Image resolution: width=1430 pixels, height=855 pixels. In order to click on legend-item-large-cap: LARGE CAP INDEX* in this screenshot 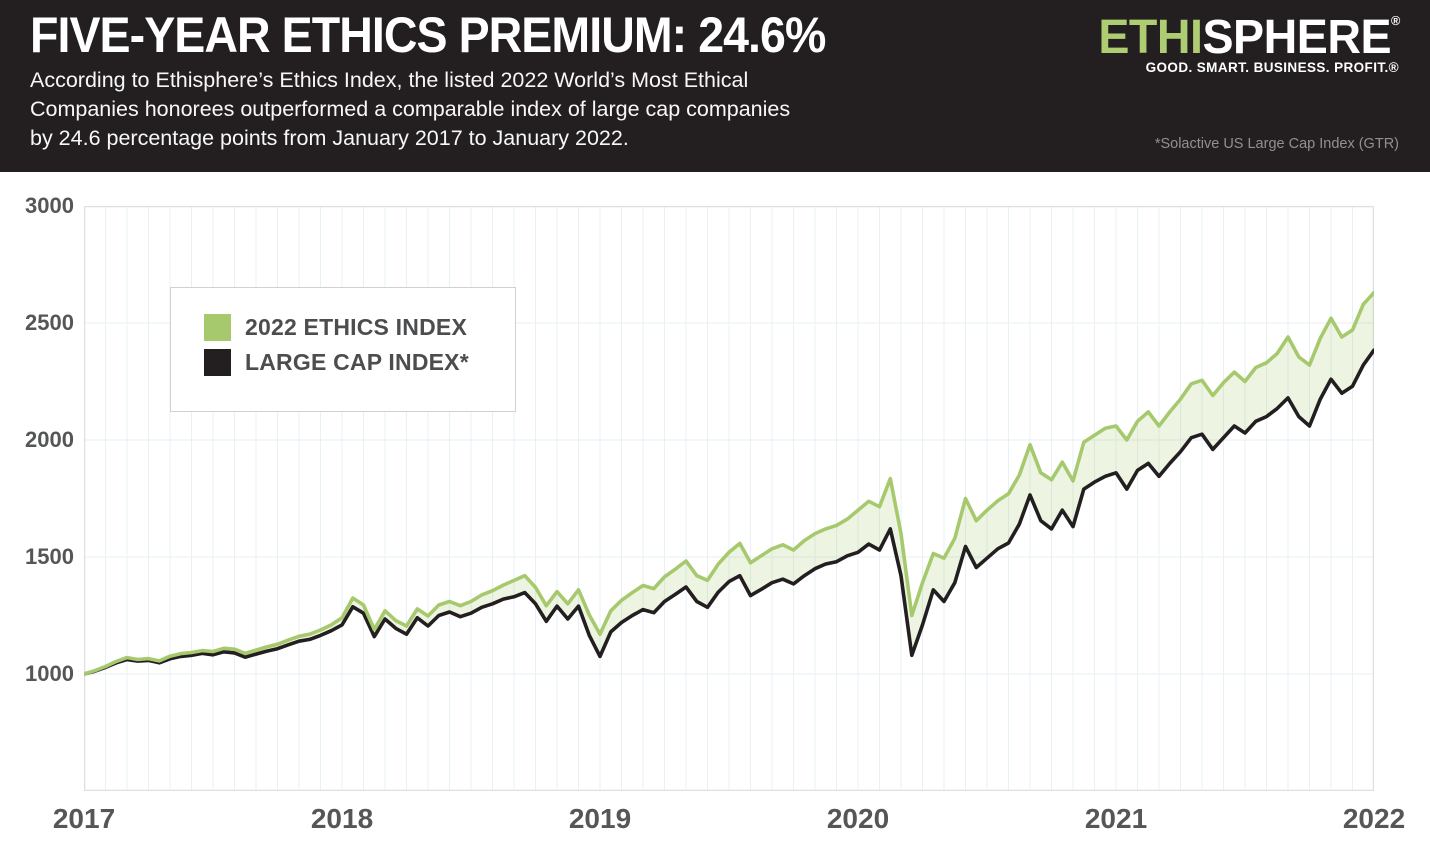, I will do `click(336, 362)`.